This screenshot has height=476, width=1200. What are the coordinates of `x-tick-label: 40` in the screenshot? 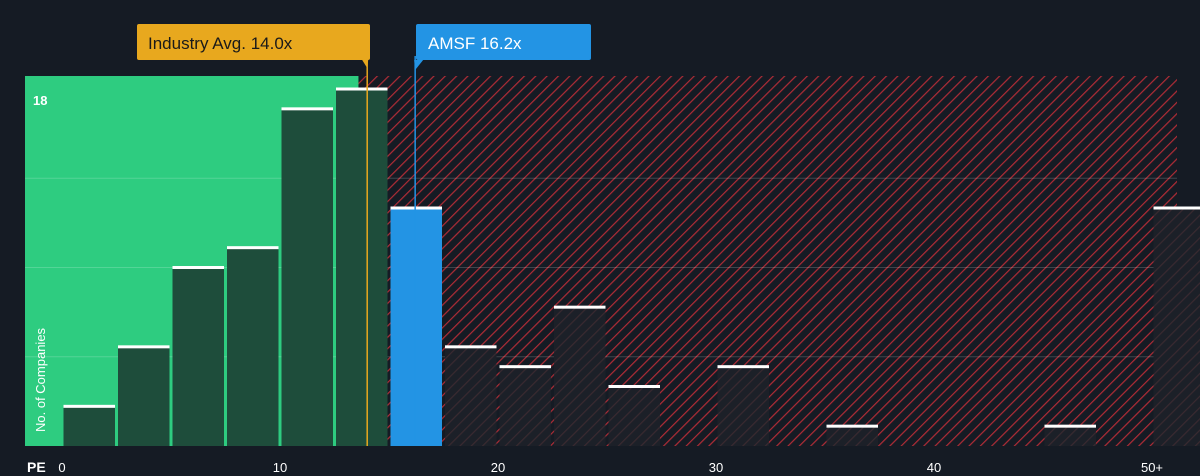 It's located at (934, 467).